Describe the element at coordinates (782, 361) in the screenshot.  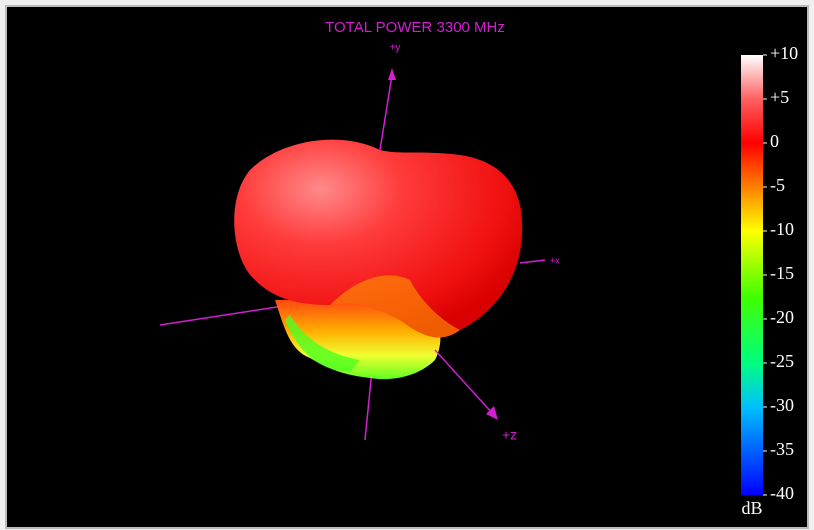
I see `colorbar-tick-label: -25` at that location.